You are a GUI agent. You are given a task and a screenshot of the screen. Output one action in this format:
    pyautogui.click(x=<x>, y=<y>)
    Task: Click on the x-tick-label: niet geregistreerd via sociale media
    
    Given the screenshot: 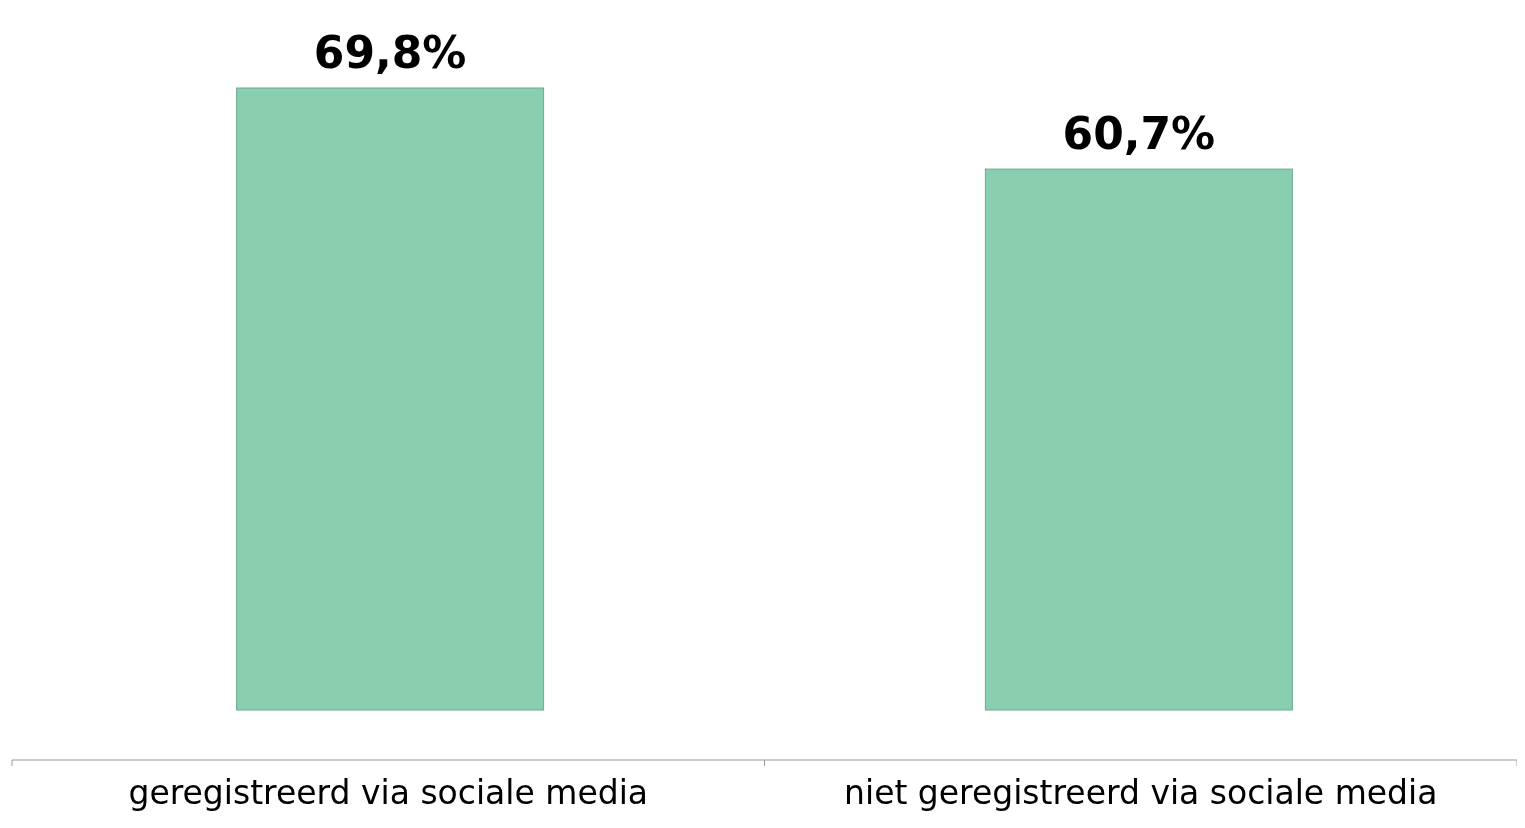 What is the action you would take?
    pyautogui.click(x=1141, y=792)
    